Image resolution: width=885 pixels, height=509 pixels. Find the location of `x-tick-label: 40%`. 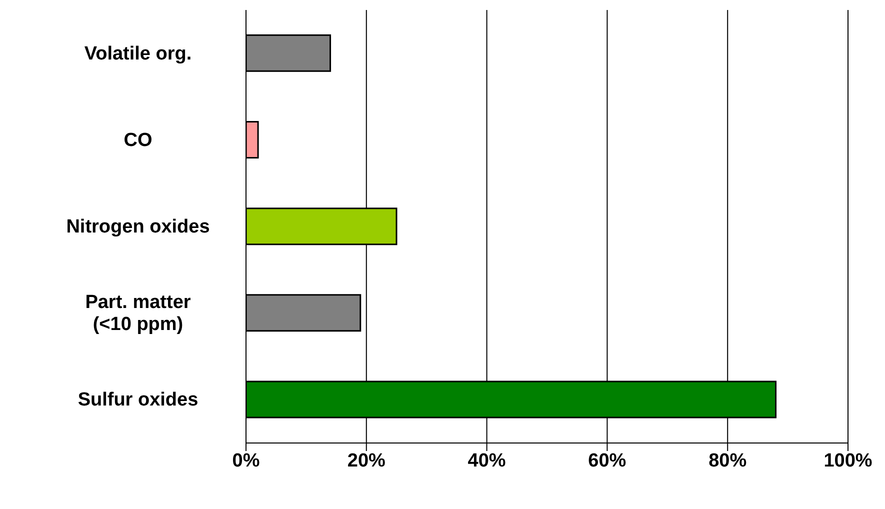

x-tick-label: 40% is located at coordinates (487, 461).